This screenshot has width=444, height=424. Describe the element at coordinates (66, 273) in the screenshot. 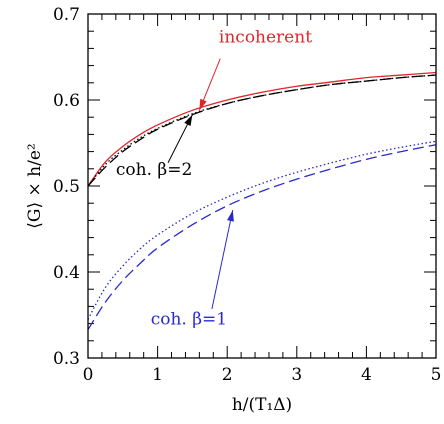

I see `y-tick-label: 0.4` at that location.